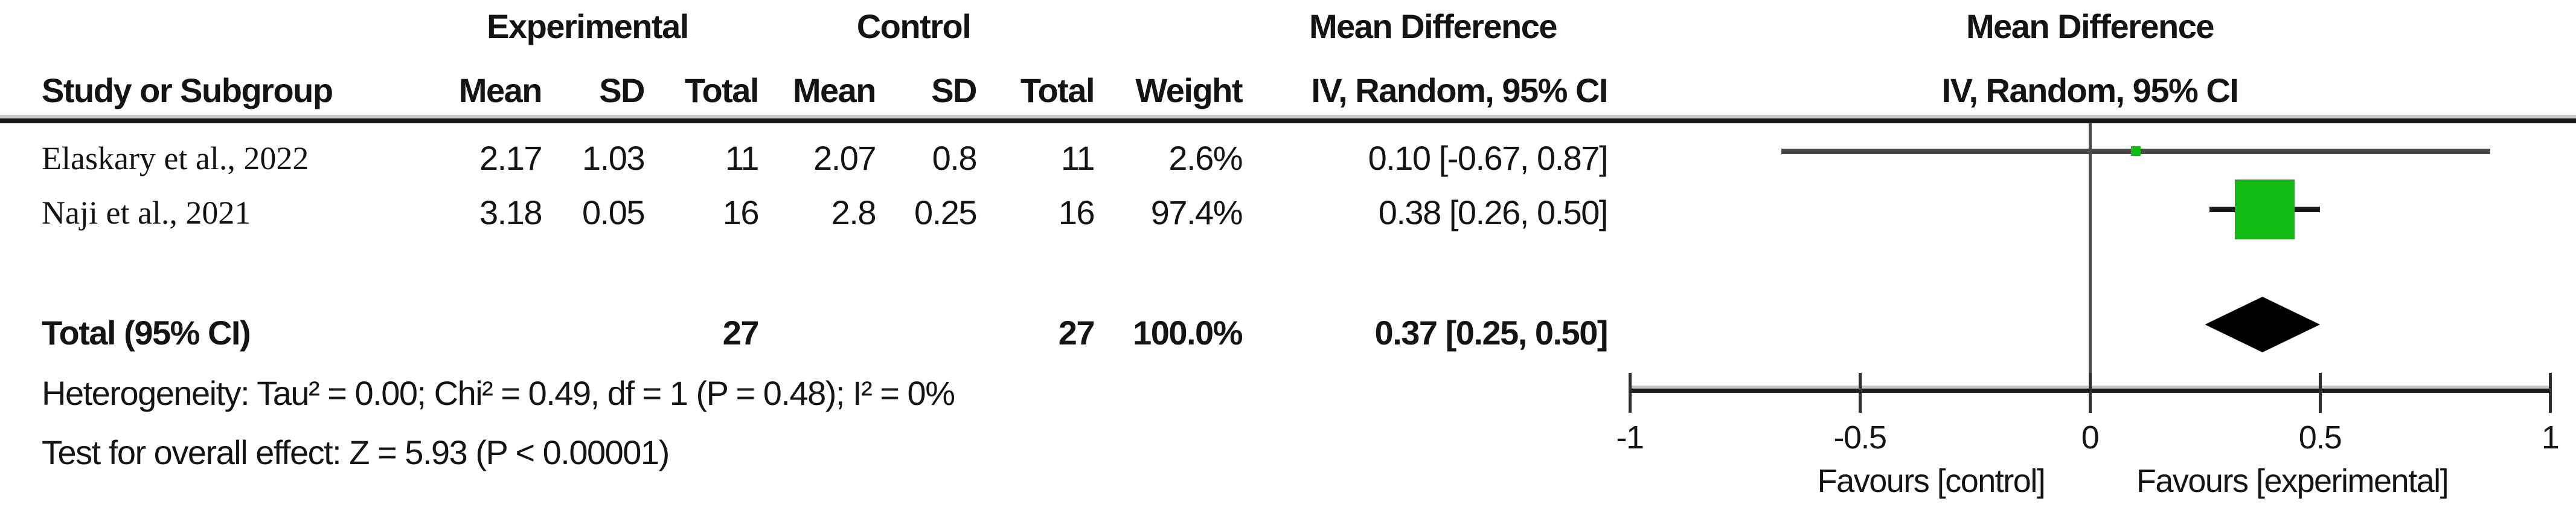 This screenshot has height=530, width=2576. I want to click on weight: 2.6%, so click(1205, 158).